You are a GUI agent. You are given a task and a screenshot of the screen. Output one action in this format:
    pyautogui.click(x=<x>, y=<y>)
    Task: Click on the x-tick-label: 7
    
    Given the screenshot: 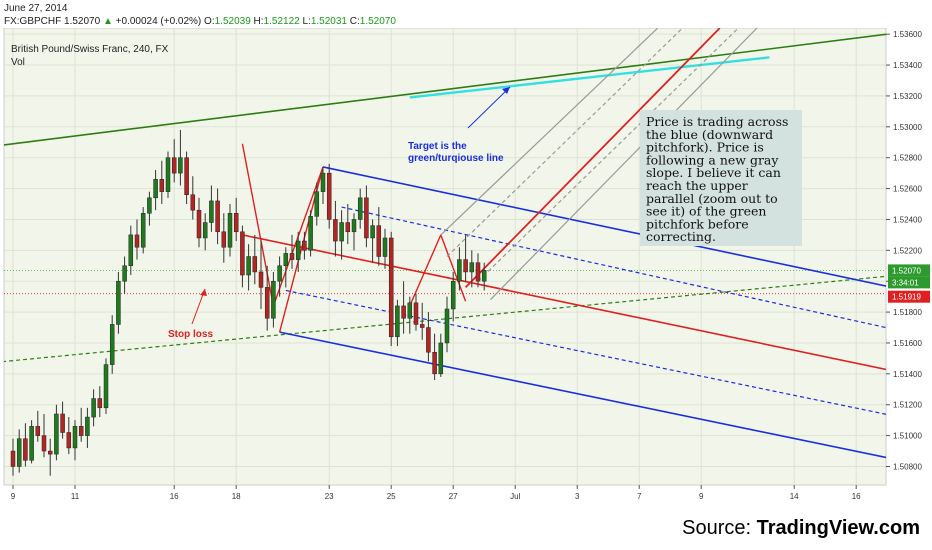 What is the action you would take?
    pyautogui.click(x=639, y=496)
    